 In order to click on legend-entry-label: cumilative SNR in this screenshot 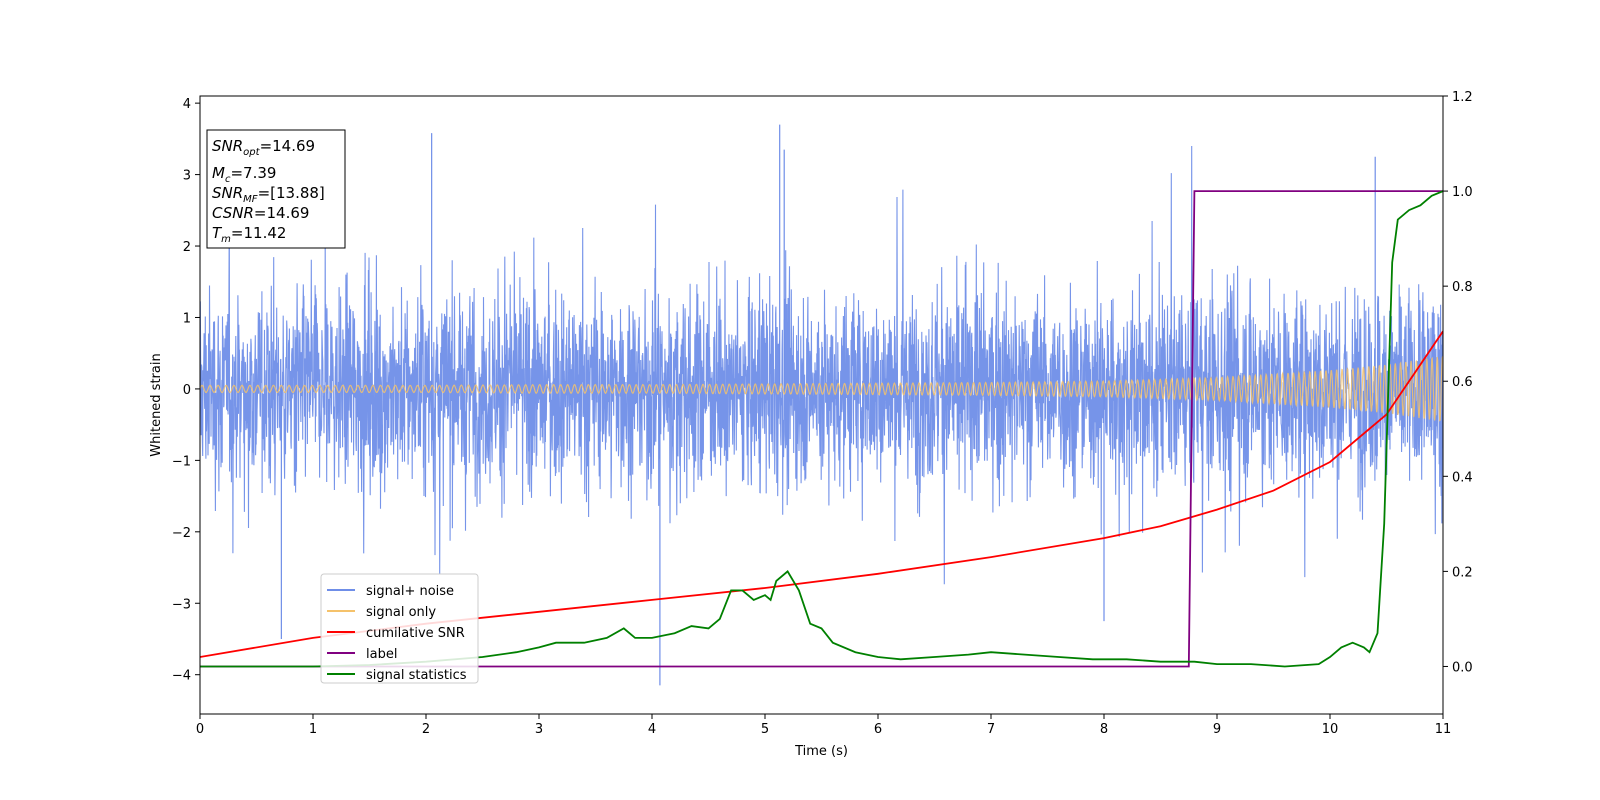, I will do `click(415, 633)`.